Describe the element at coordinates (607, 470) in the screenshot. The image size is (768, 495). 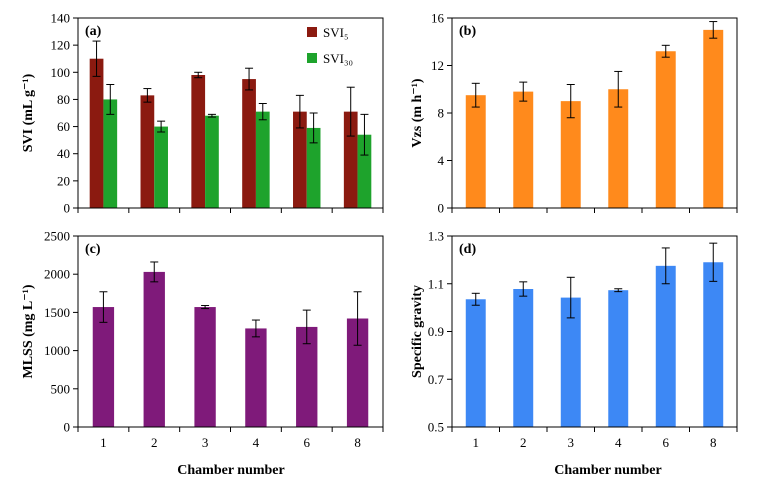
I see `x-axis-title-right: Chamber number` at that location.